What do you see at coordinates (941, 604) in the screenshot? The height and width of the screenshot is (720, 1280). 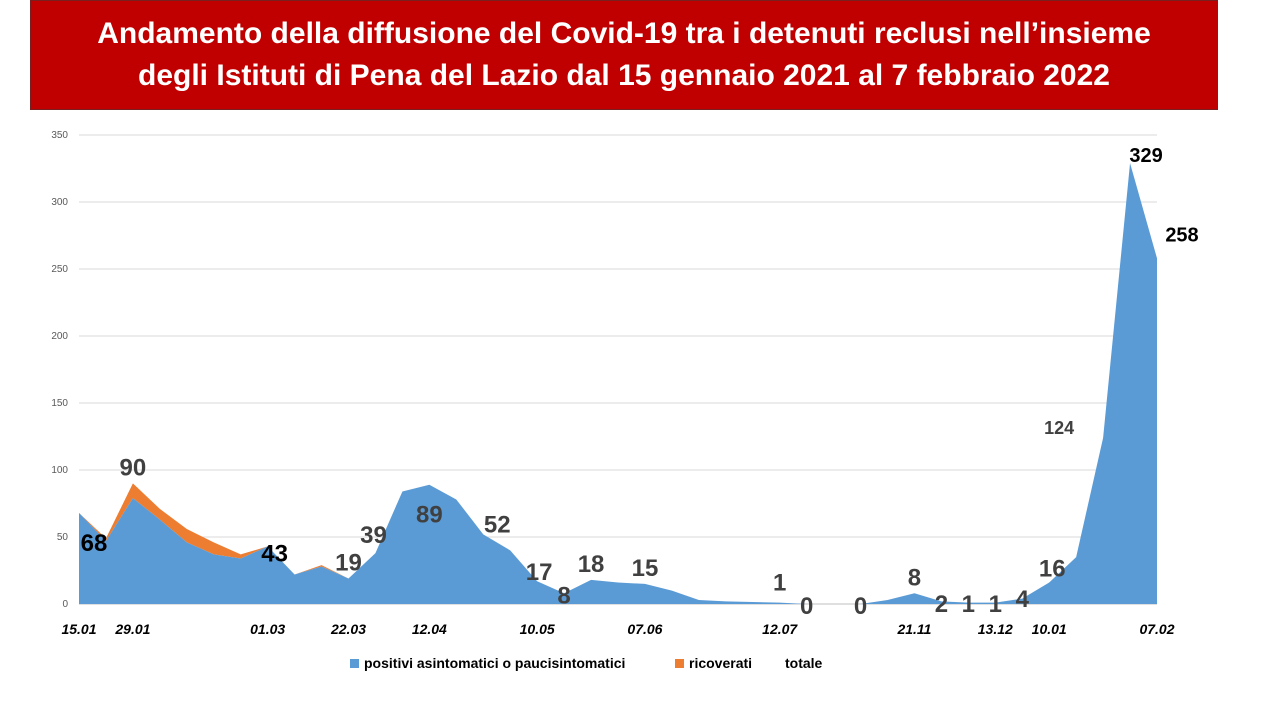 I see `data-label: 2` at bounding box center [941, 604].